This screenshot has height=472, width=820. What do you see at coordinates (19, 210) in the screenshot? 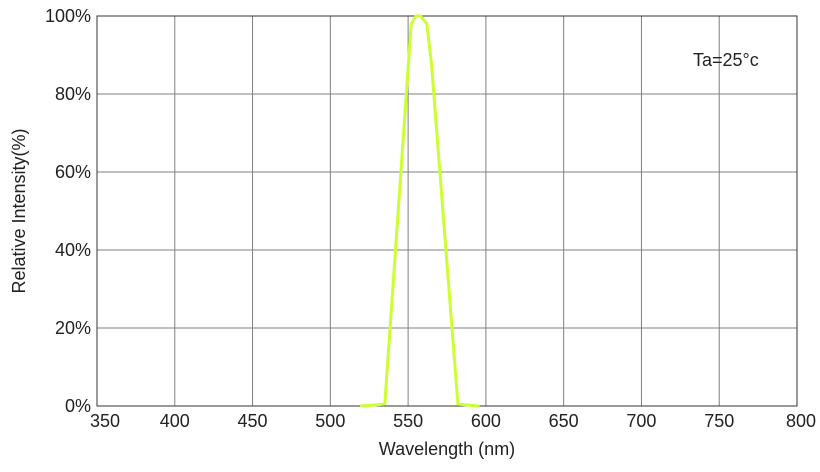
I see `y-axis-label: Relative Intensity(%)` at bounding box center [19, 210].